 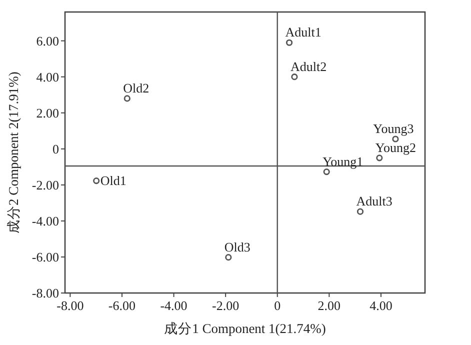 What do you see at coordinates (13, 153) in the screenshot?
I see `y-axis-title: 成分2 Component 2(17.91%)` at bounding box center [13, 153].